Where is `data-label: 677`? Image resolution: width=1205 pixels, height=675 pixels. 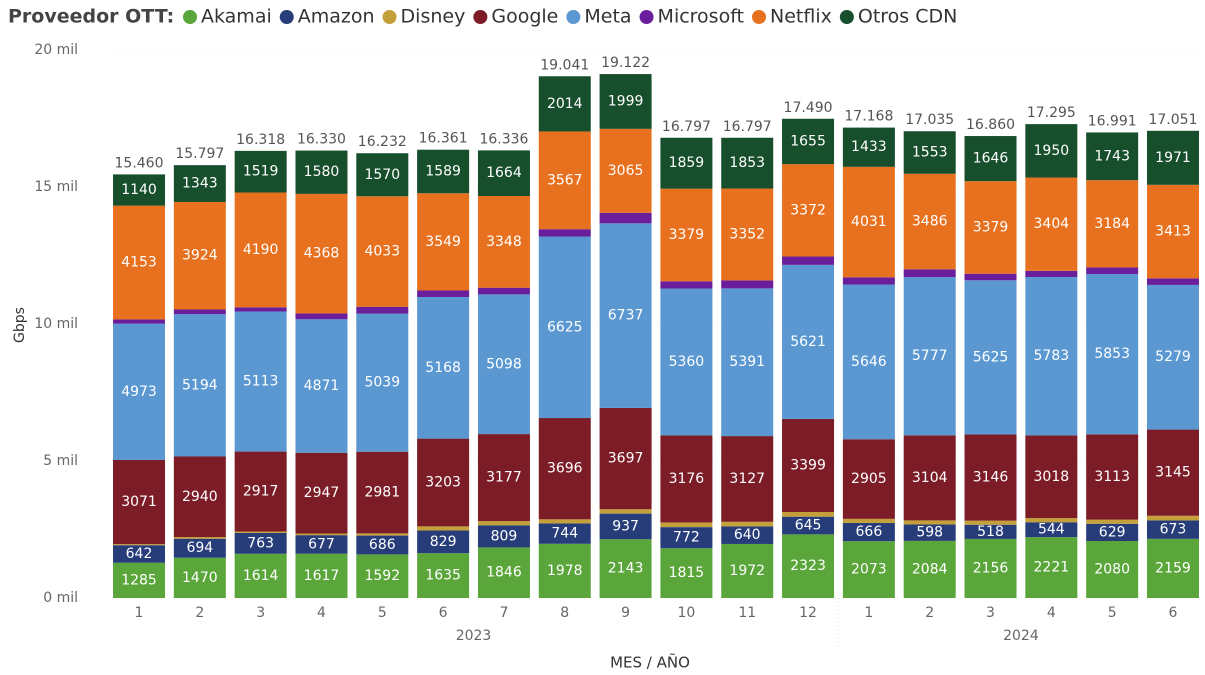 data-label: 677 is located at coordinates (321, 544).